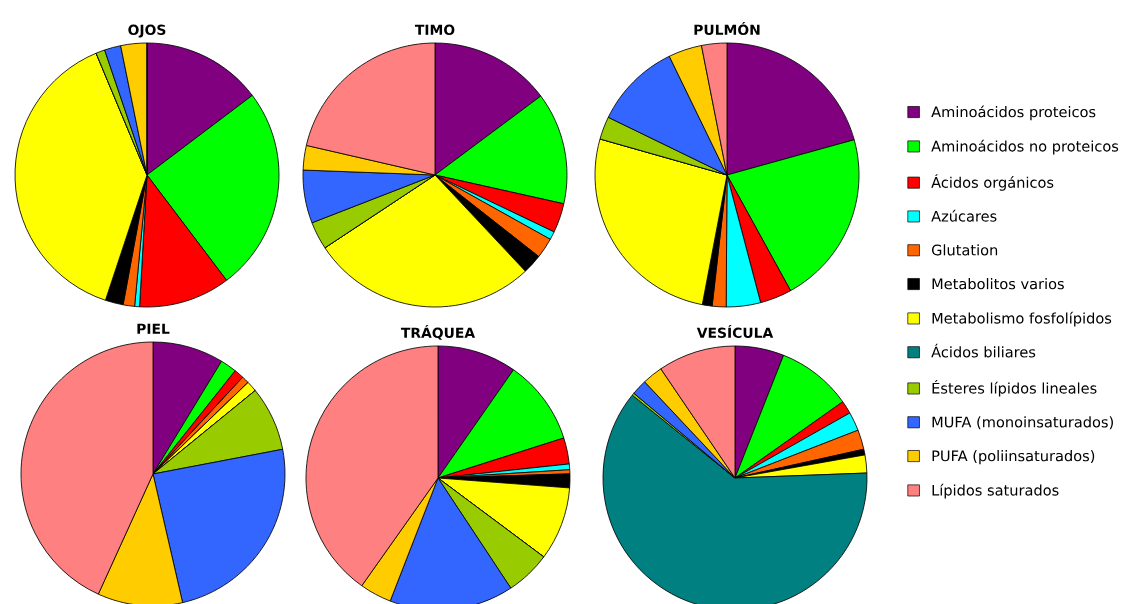 This screenshot has width=1132, height=604. What do you see at coordinates (995, 491) in the screenshot?
I see `legend-label: Lípidos saturados` at bounding box center [995, 491].